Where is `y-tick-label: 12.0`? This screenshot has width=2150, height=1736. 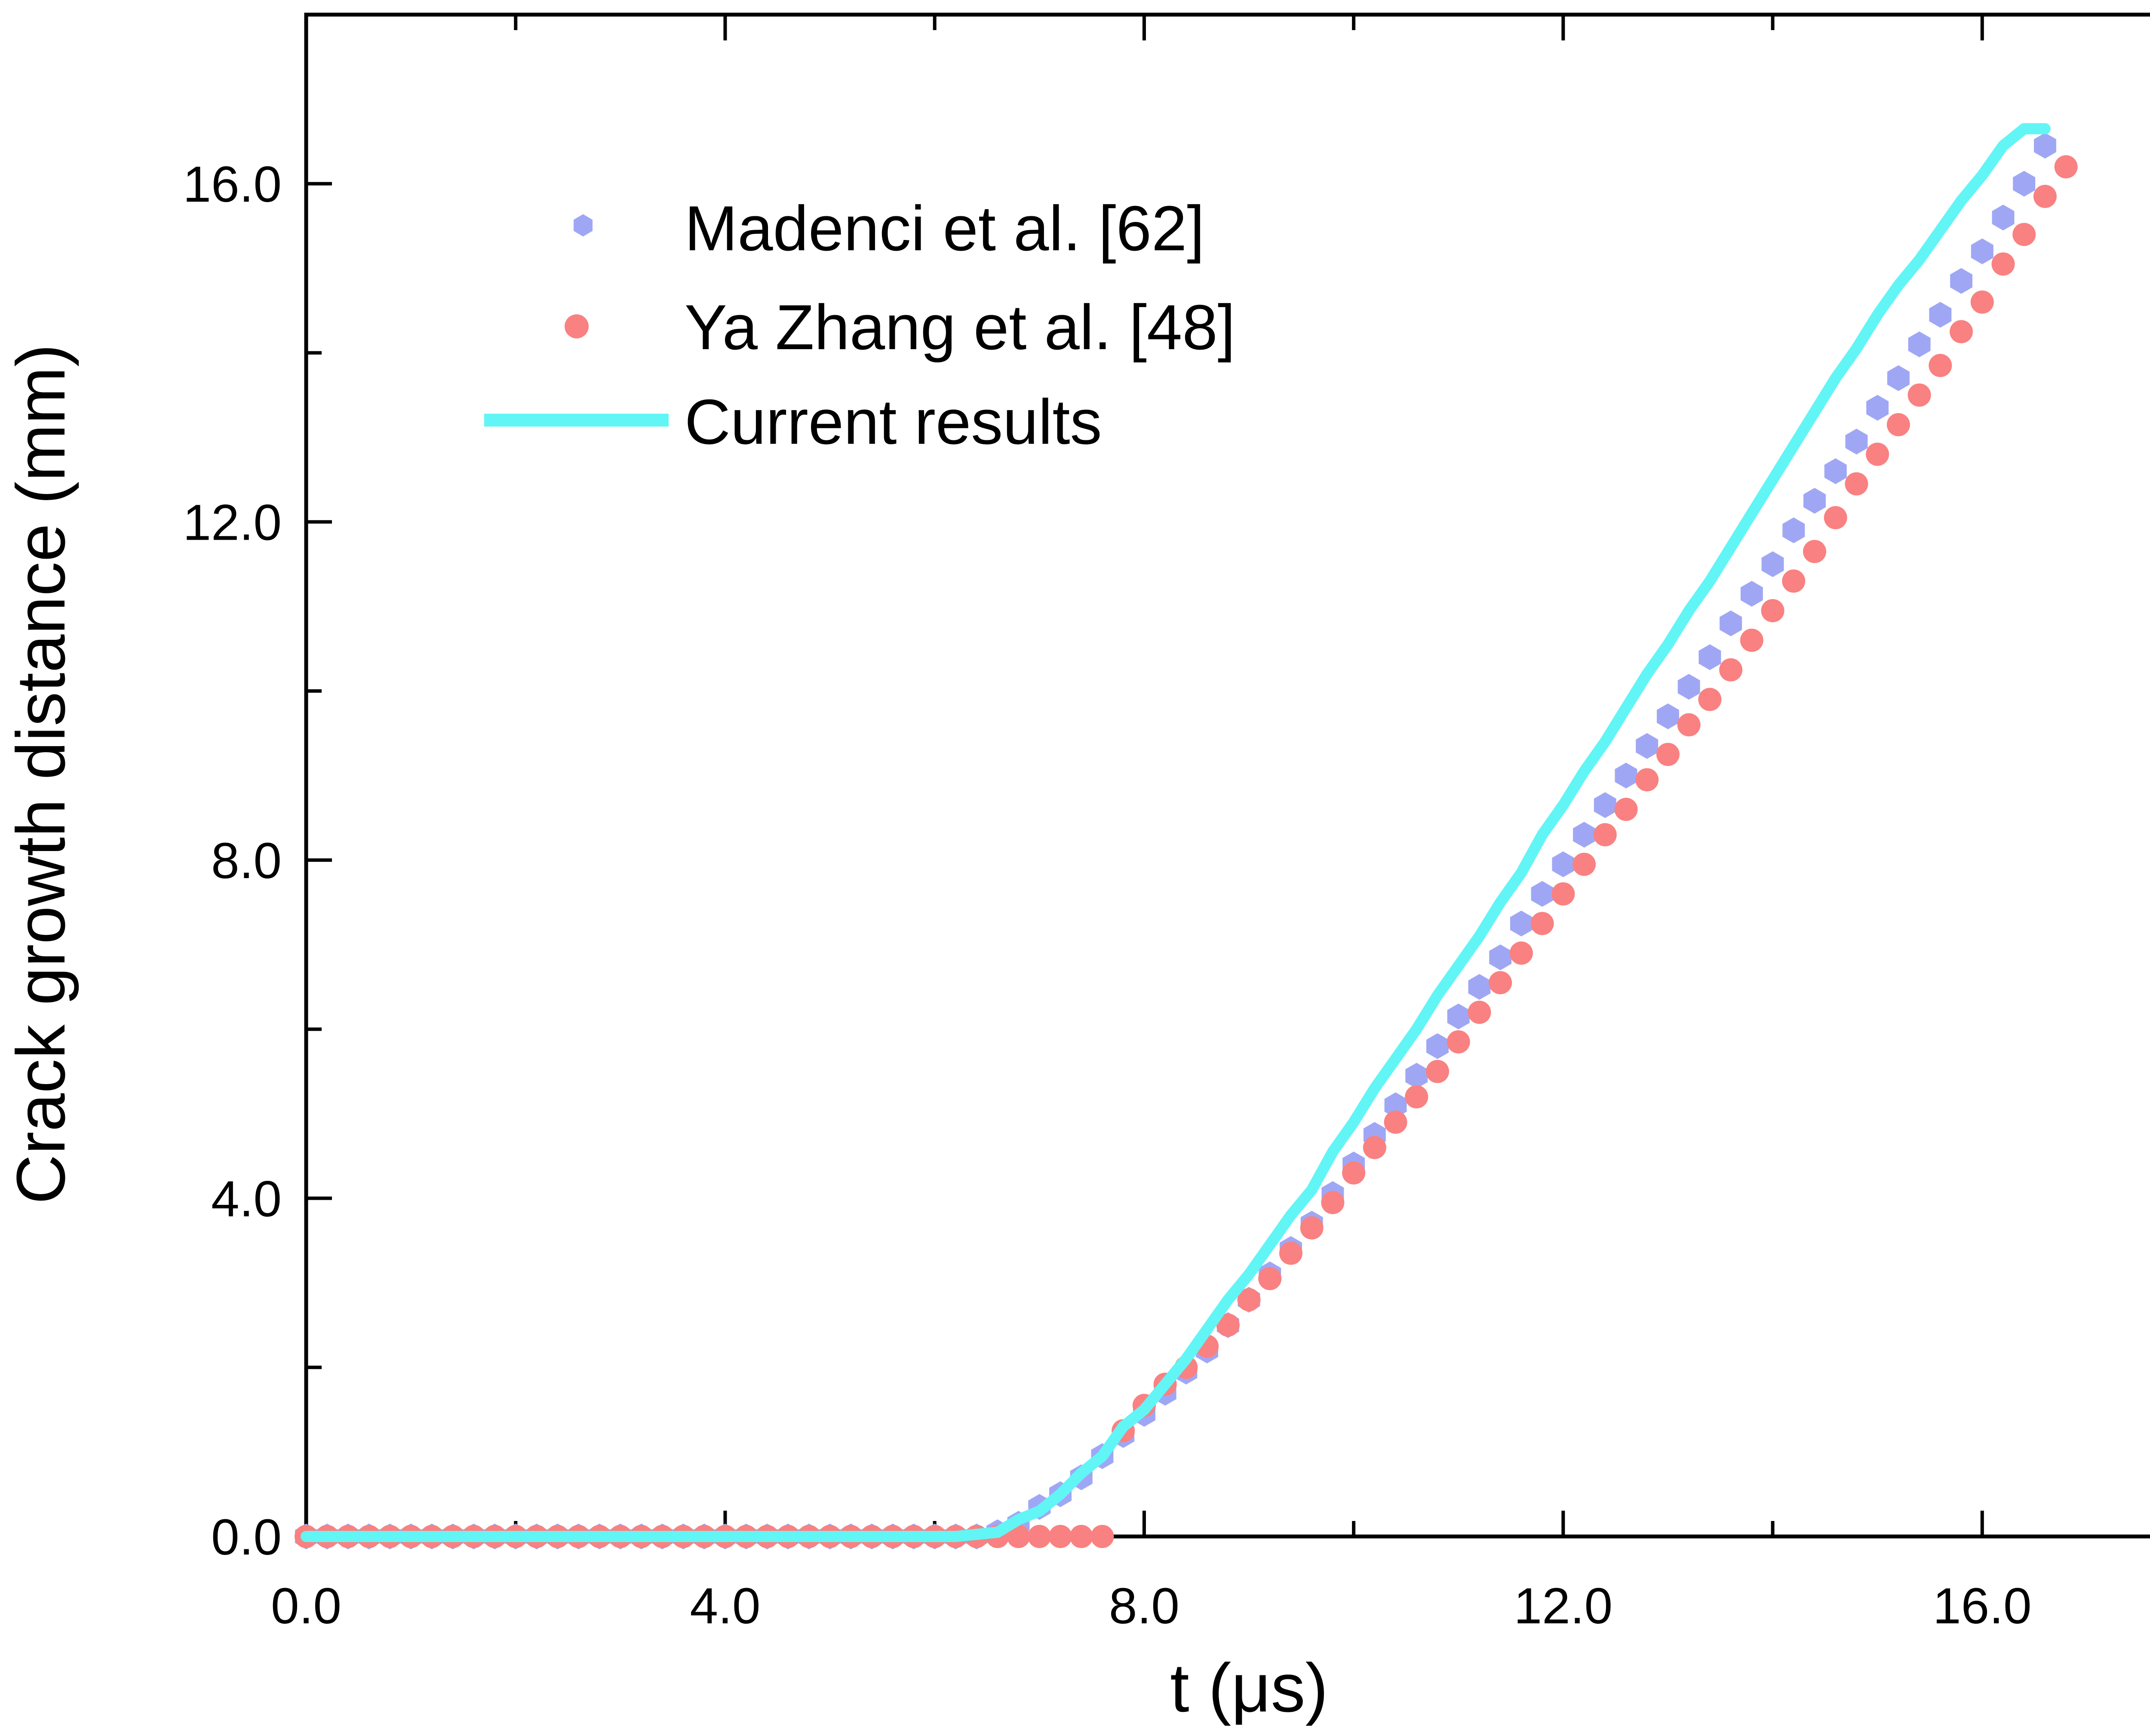
y-tick-label: 12.0 is located at coordinates (233, 523).